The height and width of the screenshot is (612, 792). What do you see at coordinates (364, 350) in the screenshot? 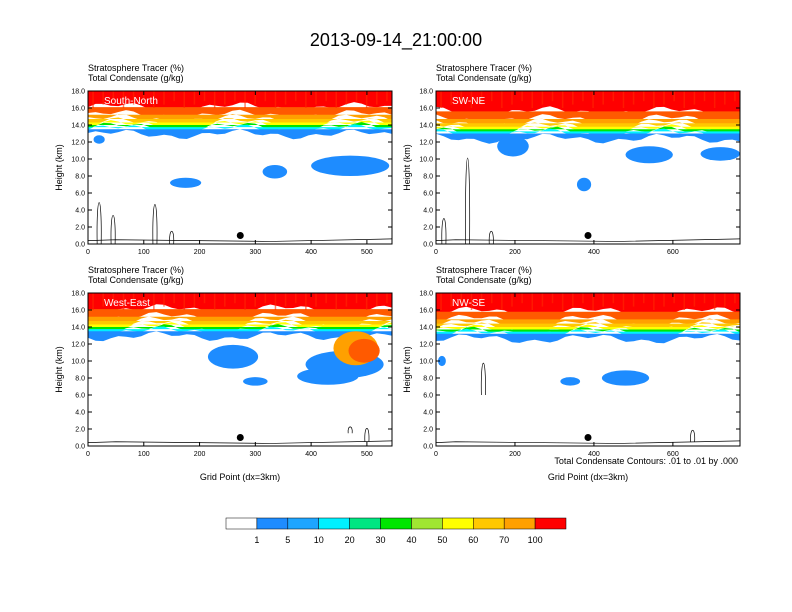
I see `tracer-intrusion` at bounding box center [364, 350].